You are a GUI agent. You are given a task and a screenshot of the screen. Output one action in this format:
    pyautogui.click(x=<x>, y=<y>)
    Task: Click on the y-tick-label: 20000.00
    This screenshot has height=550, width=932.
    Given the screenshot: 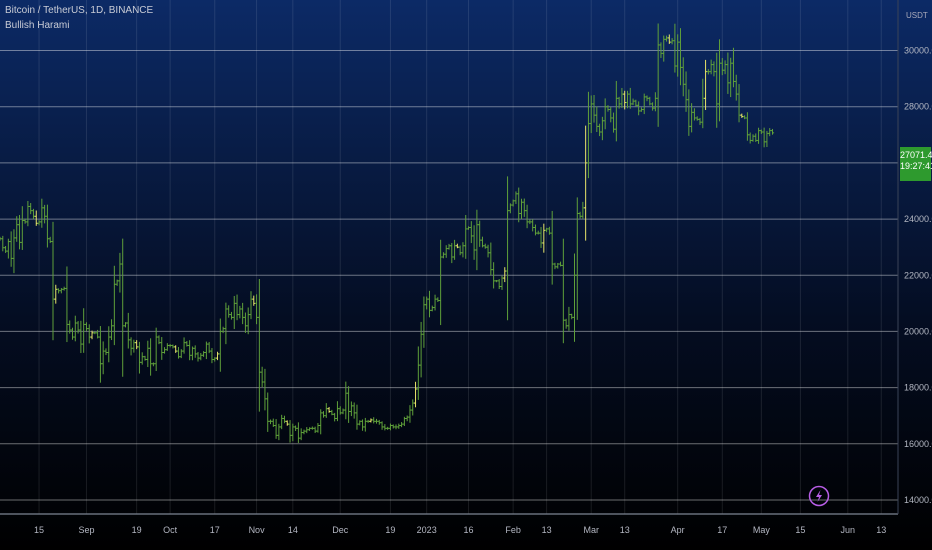 What is the action you would take?
    pyautogui.click(x=918, y=331)
    